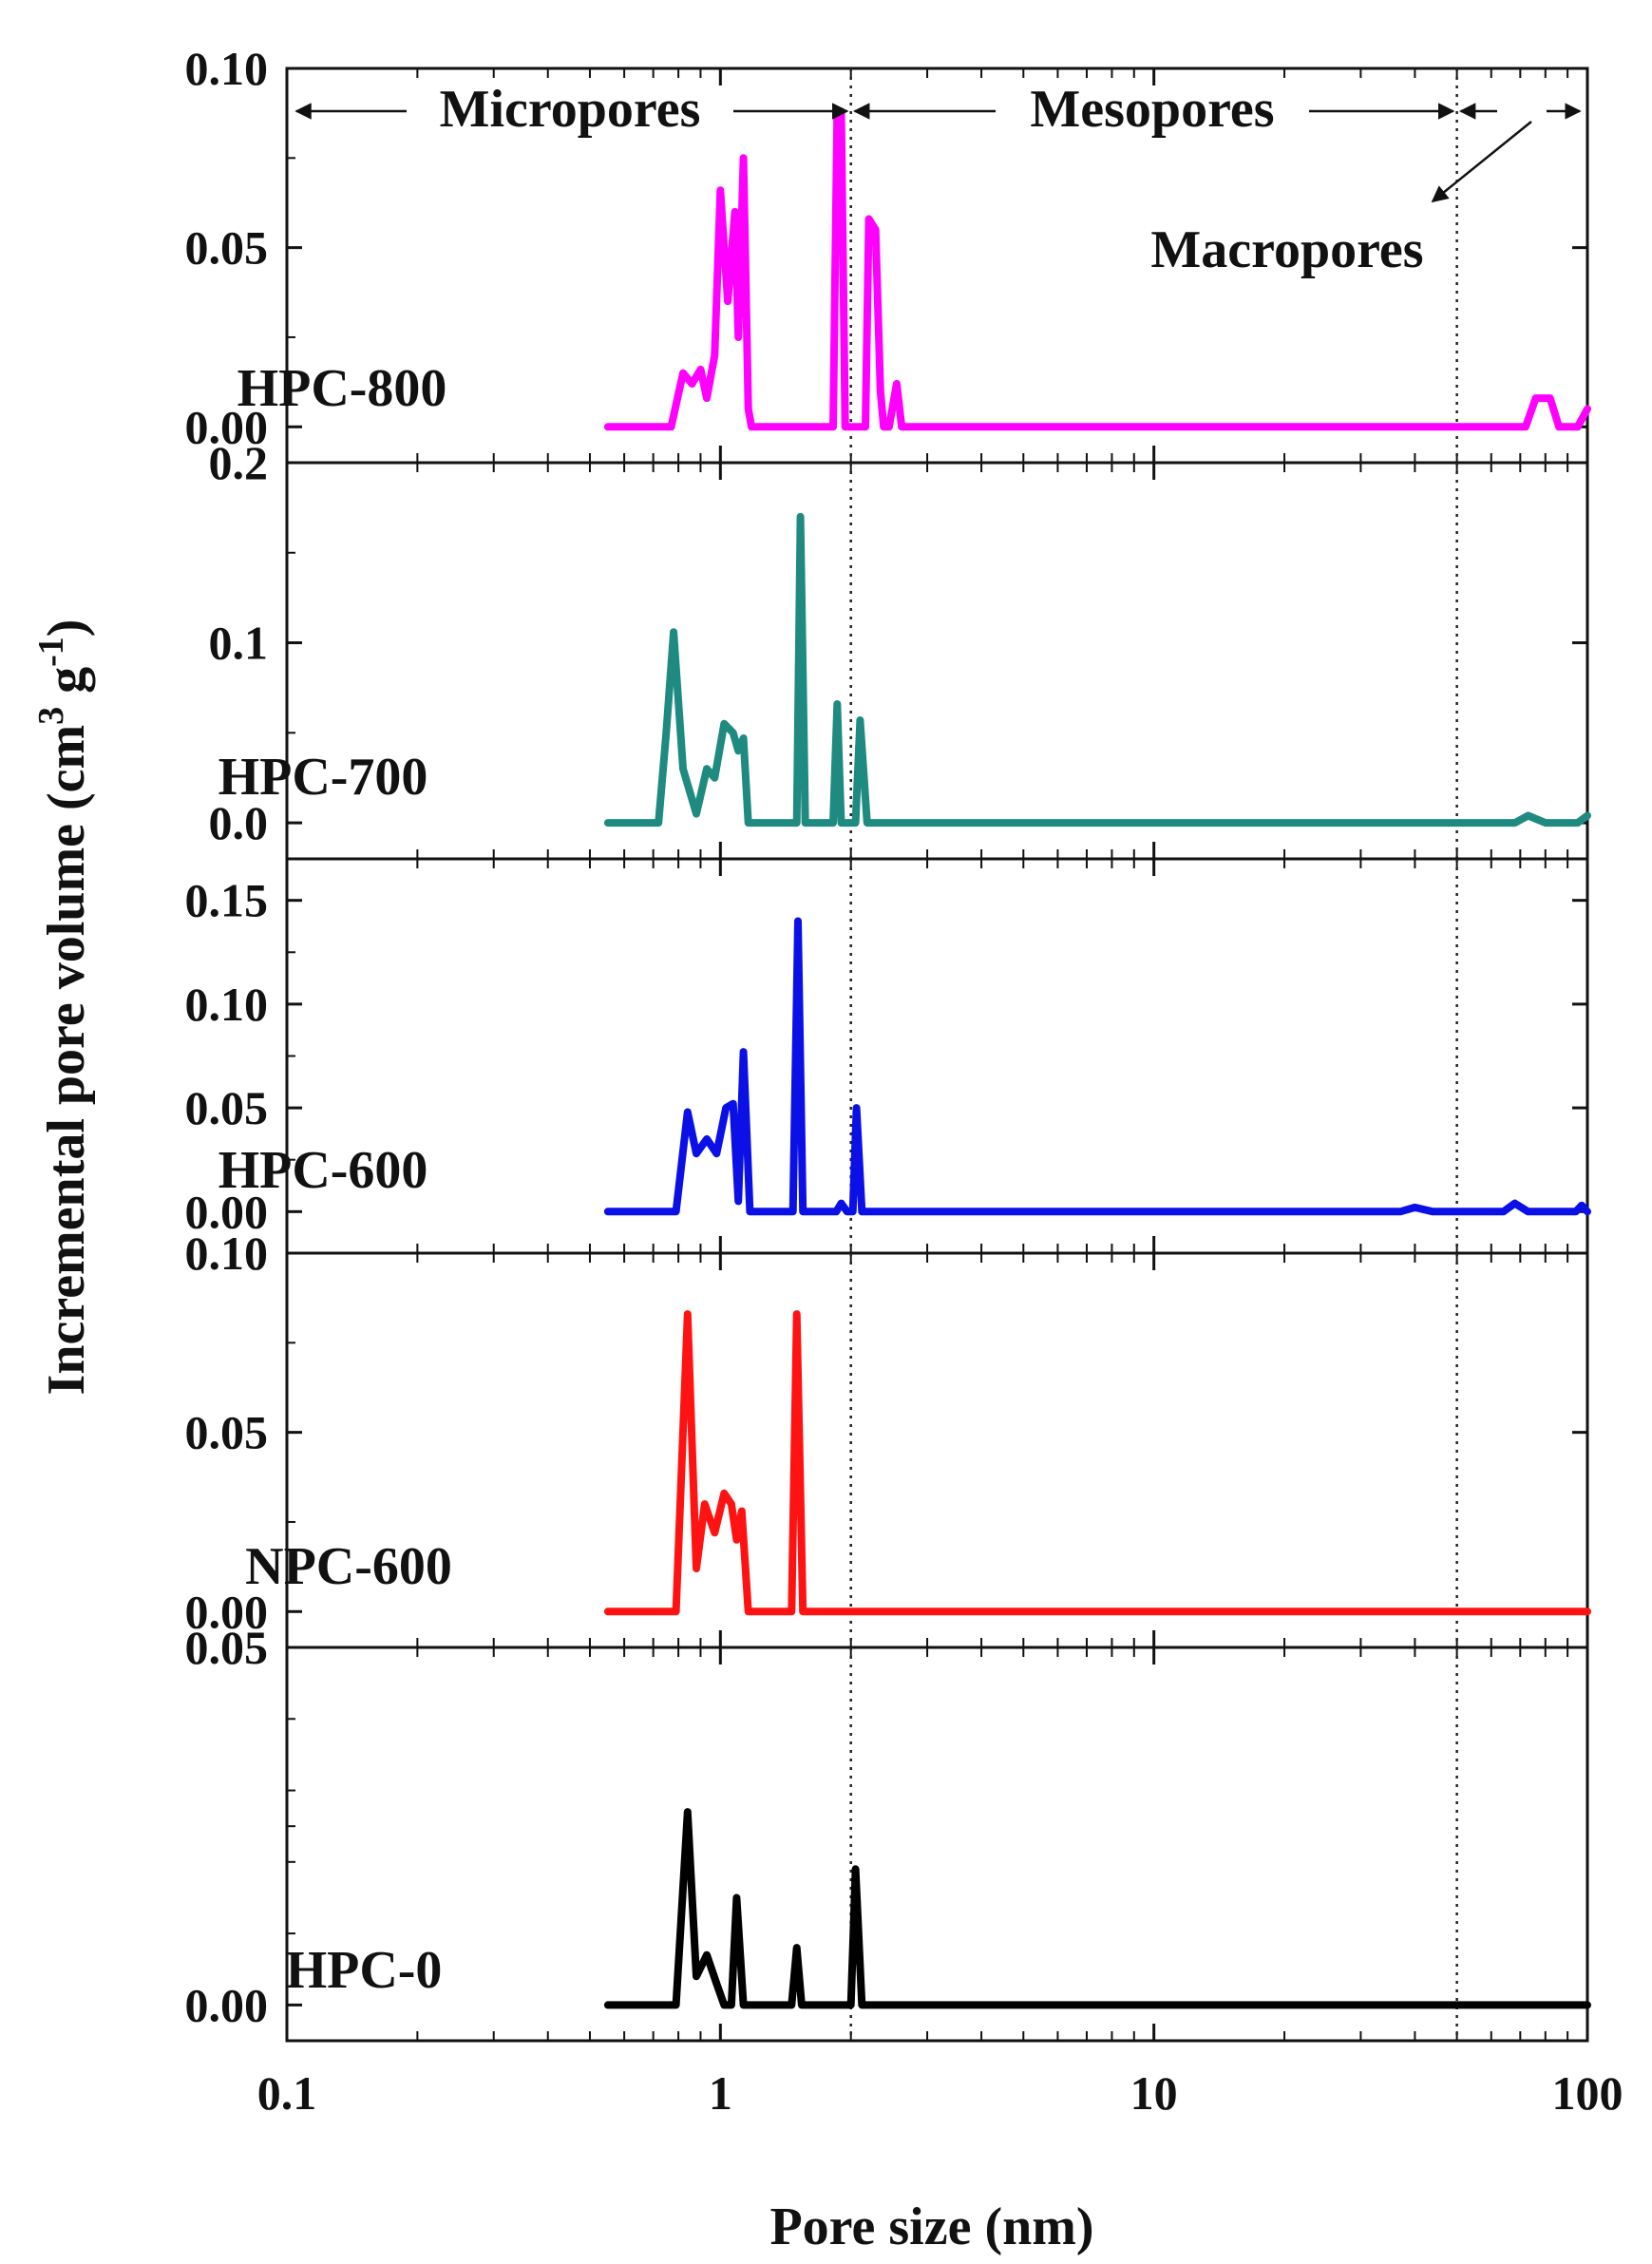 Image resolution: width=1652 pixels, height=2264 pixels. Describe the element at coordinates (348, 1566) in the screenshot. I see `panel-label: NPC-600` at that location.